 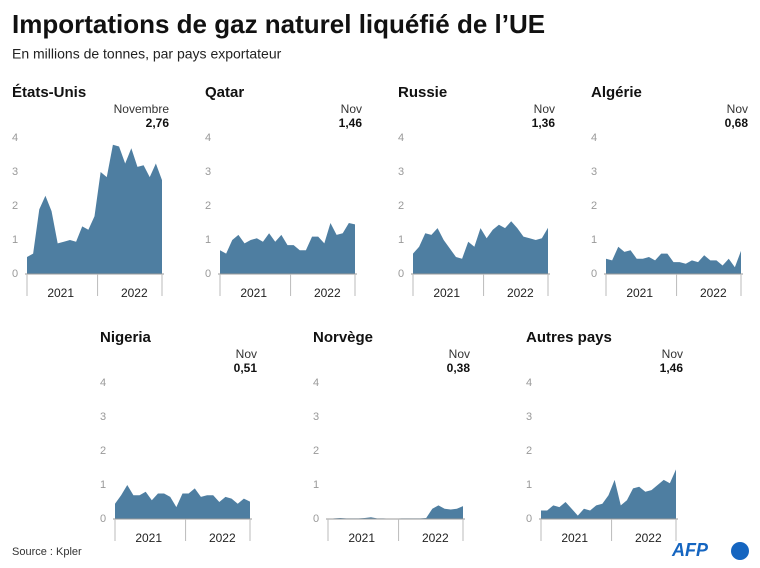 What do you see at coordinates (422, 92) in the screenshot?
I see `panel-title: Russie` at bounding box center [422, 92].